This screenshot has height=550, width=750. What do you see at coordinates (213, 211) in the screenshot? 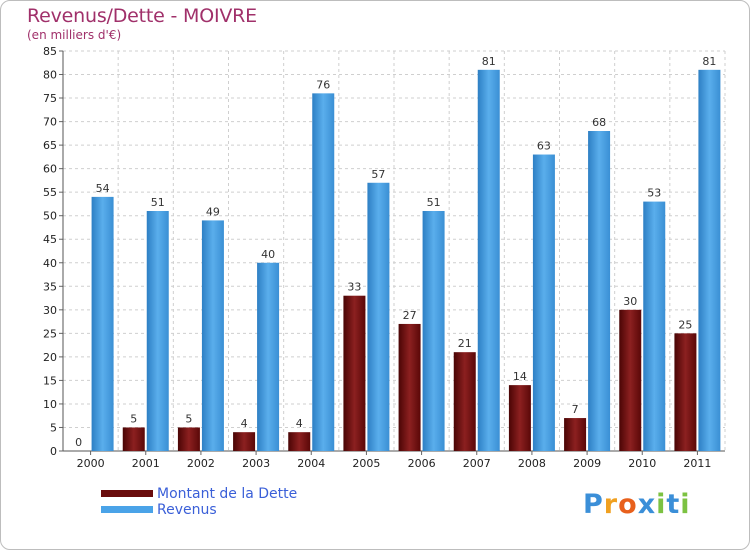
I see `data-label-revenue: 49` at bounding box center [213, 211].